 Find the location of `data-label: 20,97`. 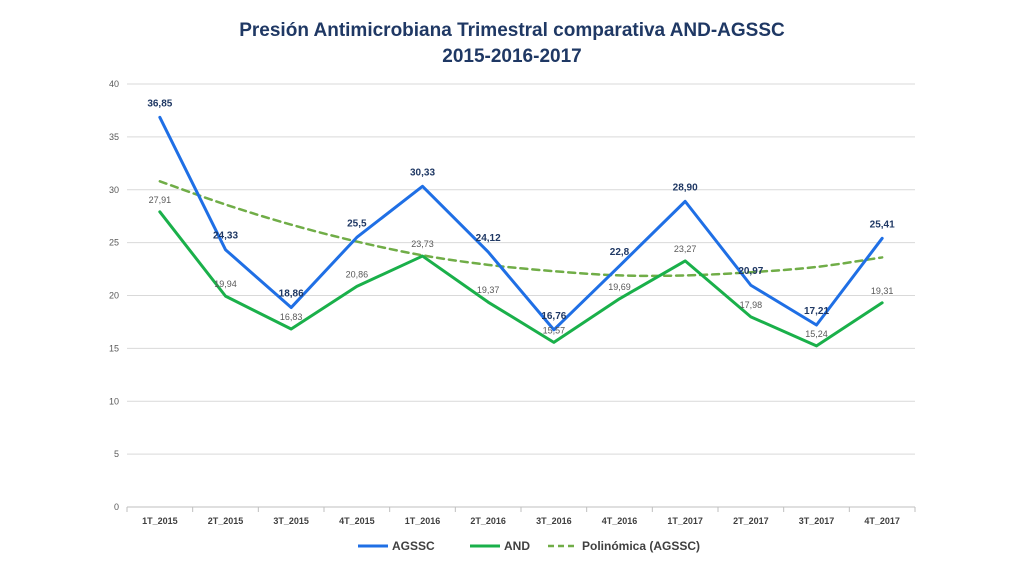

data-label: 20,97 is located at coordinates (750, 271).